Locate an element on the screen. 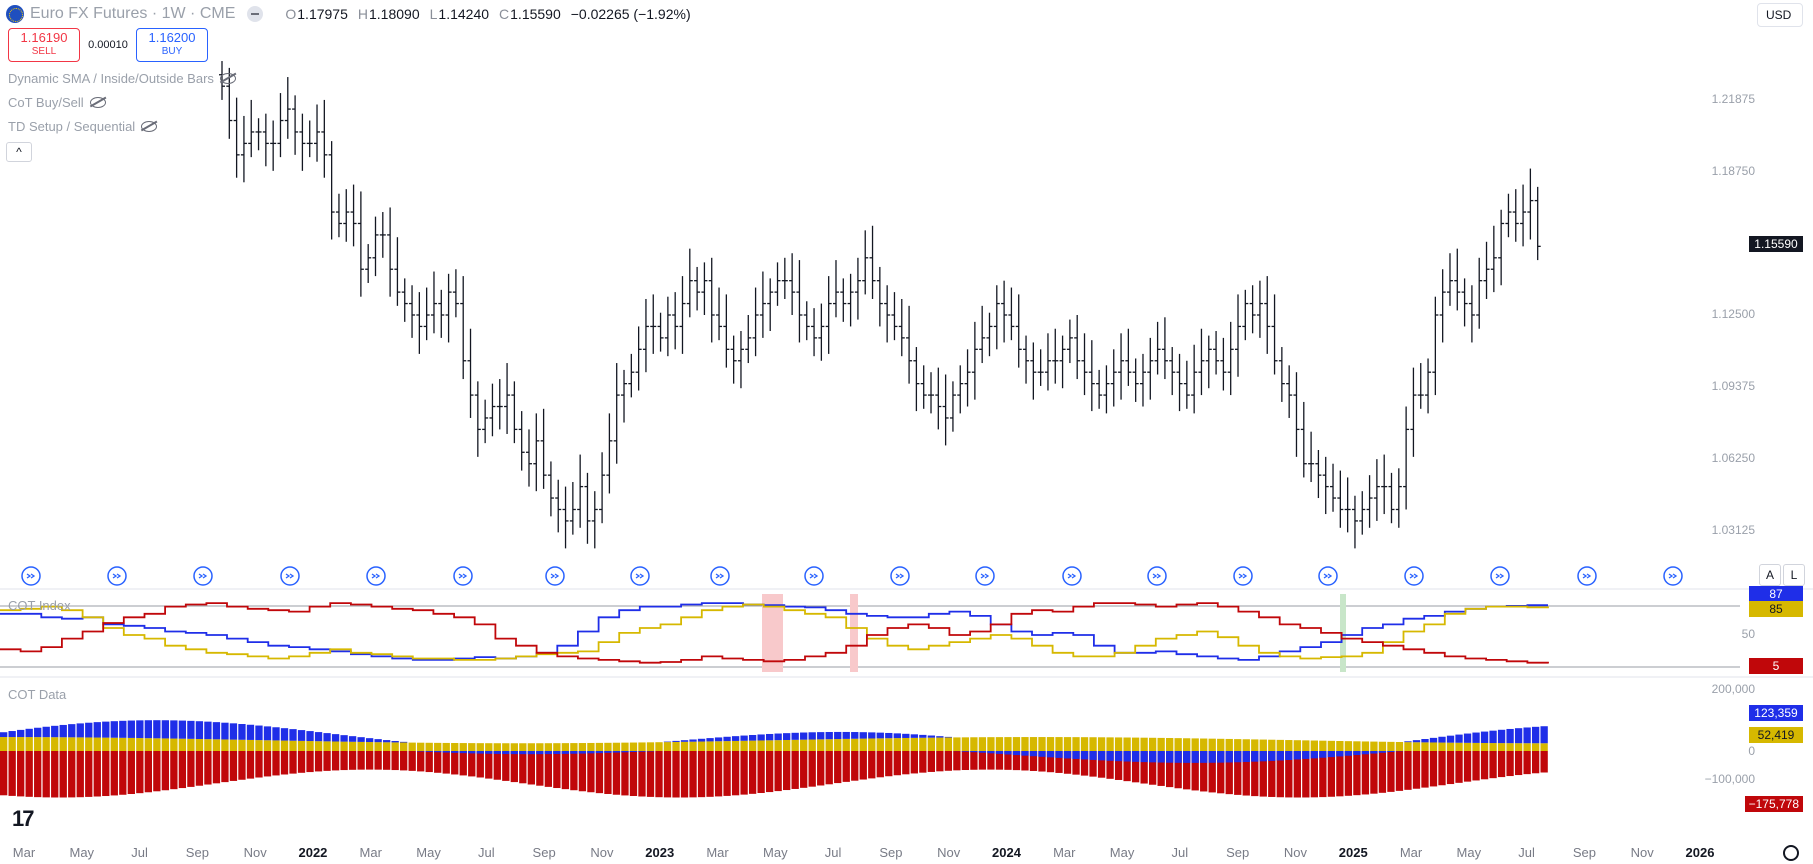 The image size is (1813, 864). indicator-td-sequential: TD Setup / Sequential is located at coordinates (83, 126).